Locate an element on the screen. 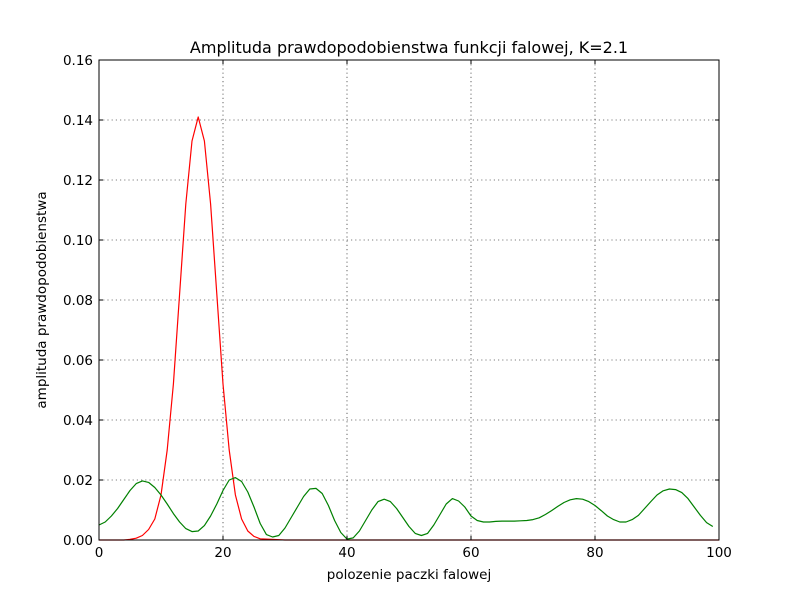  y-tick-label: 0.14 is located at coordinates (78, 121).